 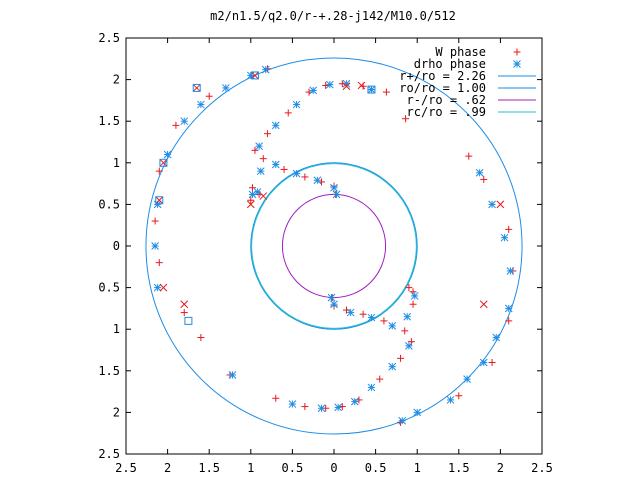 I want to click on legend-marker, so click(x=517, y=52).